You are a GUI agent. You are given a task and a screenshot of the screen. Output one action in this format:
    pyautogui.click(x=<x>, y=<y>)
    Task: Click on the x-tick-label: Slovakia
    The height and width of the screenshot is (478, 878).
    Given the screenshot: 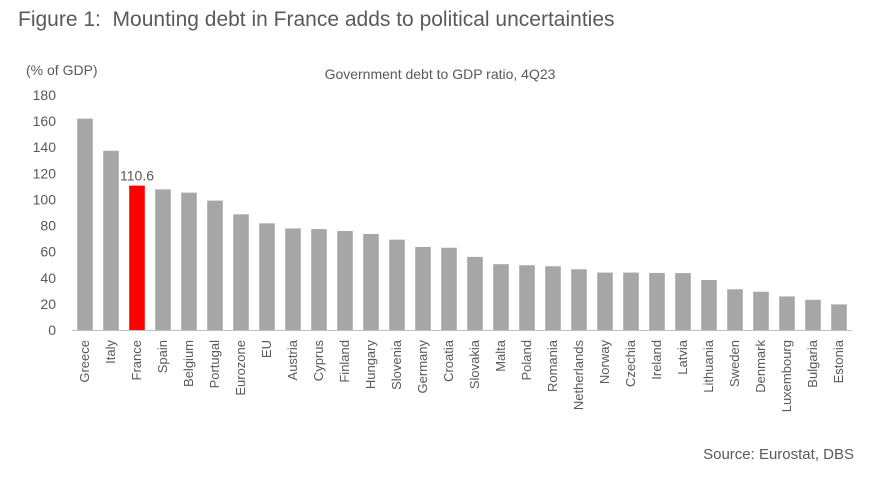 What is the action you would take?
    pyautogui.click(x=474, y=364)
    